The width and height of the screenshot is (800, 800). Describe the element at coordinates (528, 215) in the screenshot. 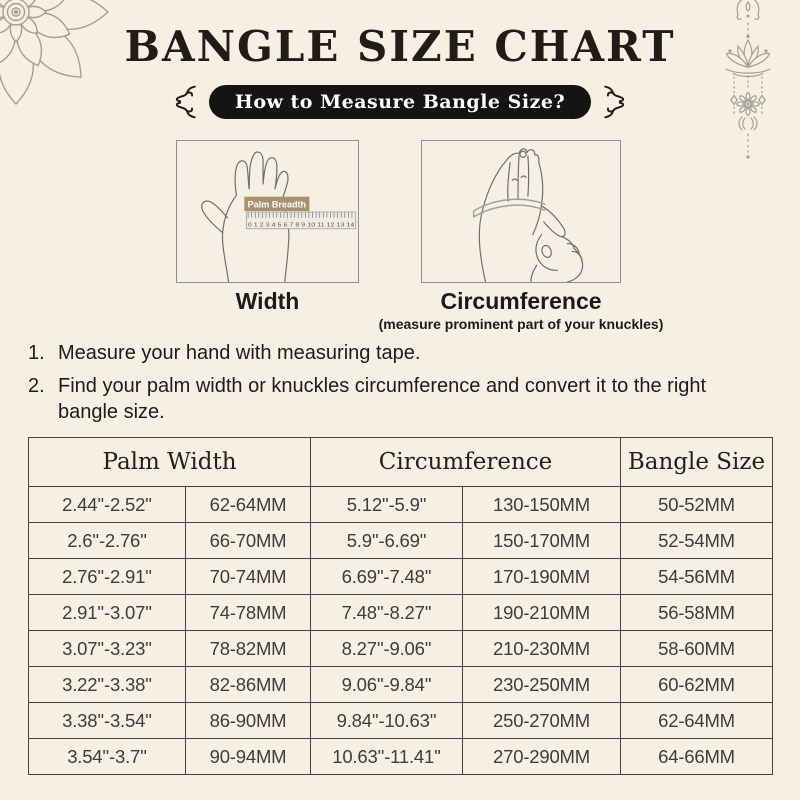

I see `knuckle-measure-hands-icon` at that location.